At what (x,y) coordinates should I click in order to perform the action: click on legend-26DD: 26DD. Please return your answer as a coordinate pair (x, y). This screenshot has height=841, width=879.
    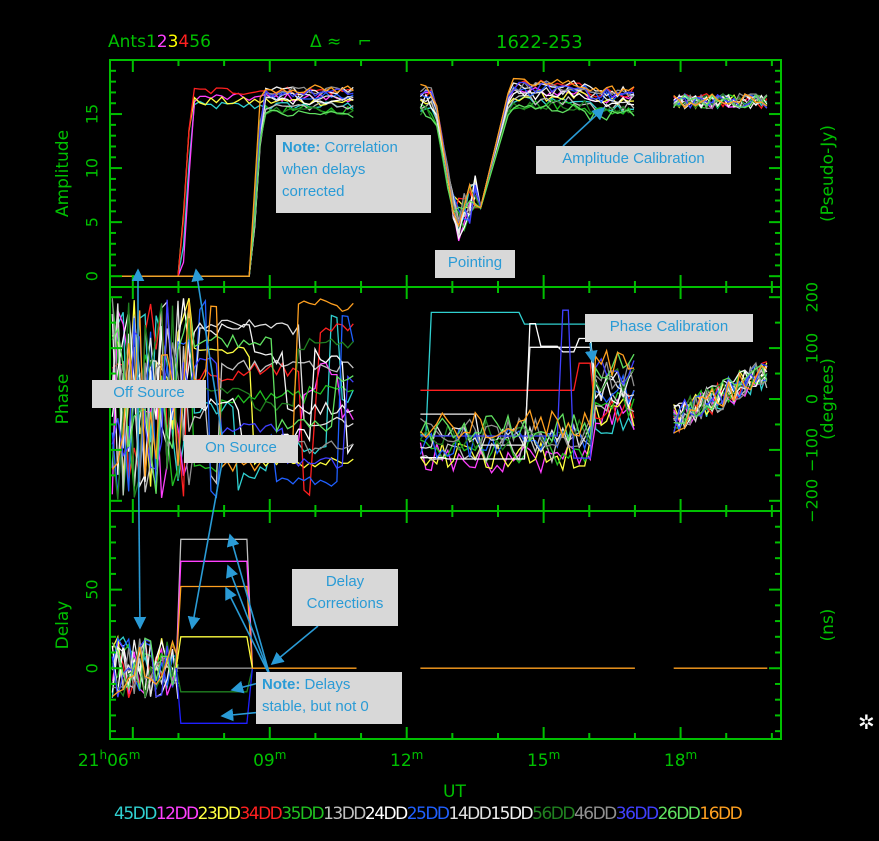
    Looking at the image, I should click on (679, 814).